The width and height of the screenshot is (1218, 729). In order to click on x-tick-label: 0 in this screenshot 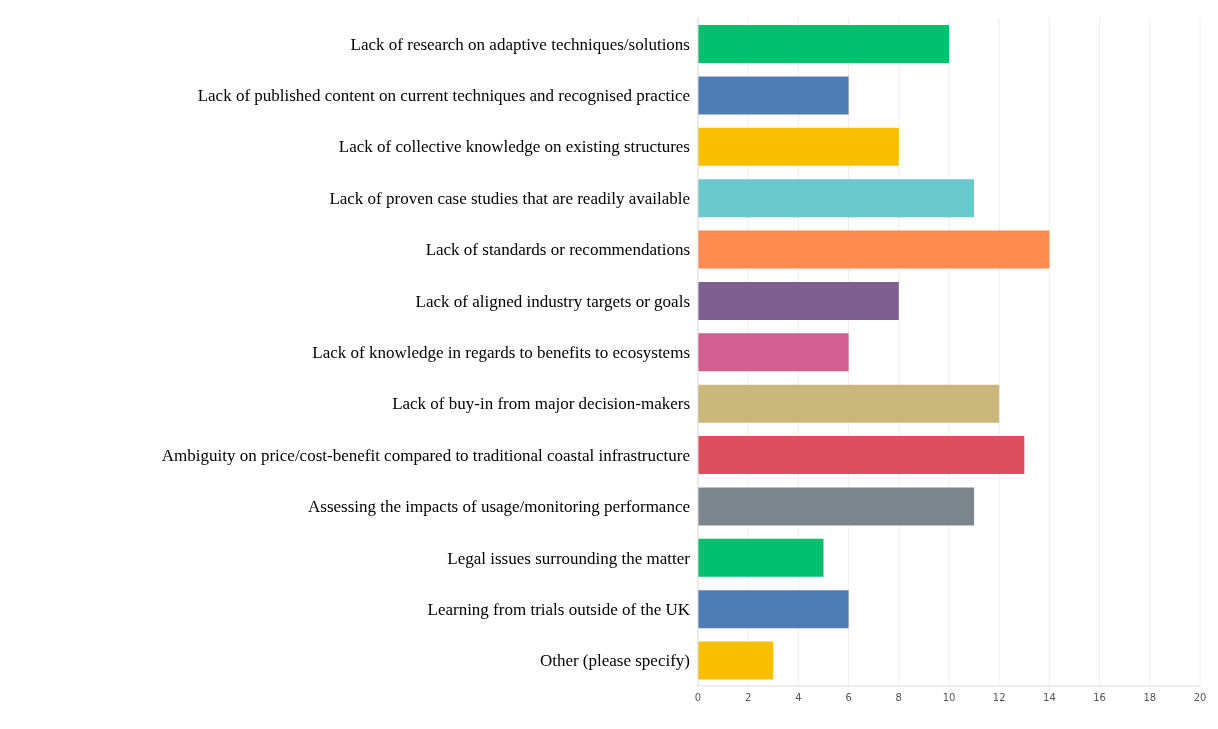, I will do `click(698, 698)`.